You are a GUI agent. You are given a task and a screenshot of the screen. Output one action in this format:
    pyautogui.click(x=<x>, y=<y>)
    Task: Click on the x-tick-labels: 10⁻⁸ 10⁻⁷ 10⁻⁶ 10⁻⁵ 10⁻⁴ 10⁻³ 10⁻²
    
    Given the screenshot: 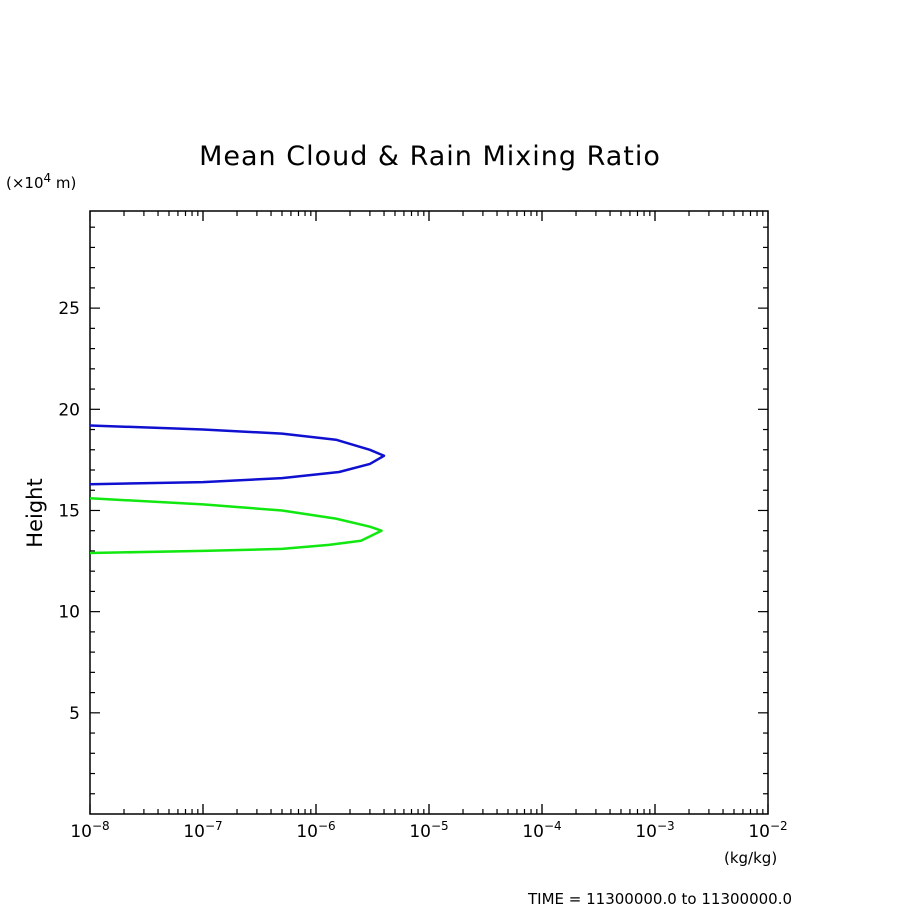 What is the action you would take?
    pyautogui.click(x=428, y=830)
    